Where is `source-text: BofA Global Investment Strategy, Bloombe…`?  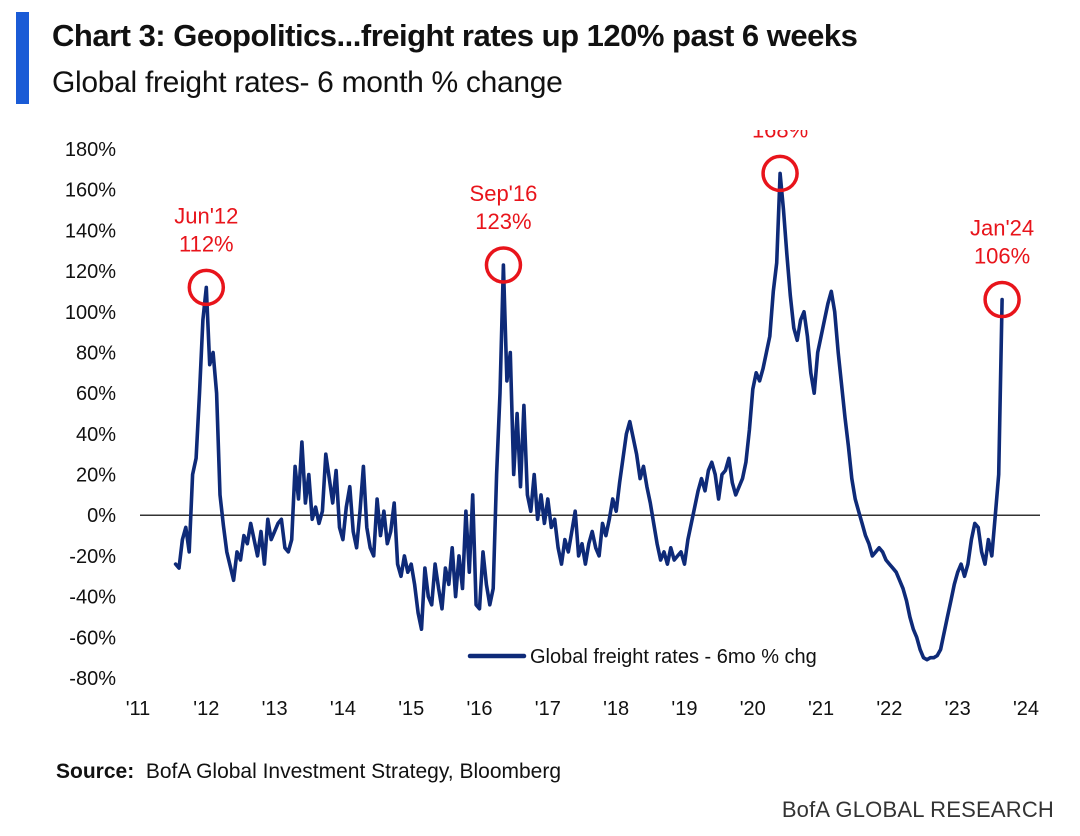
source-text: BofA Global Investment Strategy, Bloombe… is located at coordinates (353, 771).